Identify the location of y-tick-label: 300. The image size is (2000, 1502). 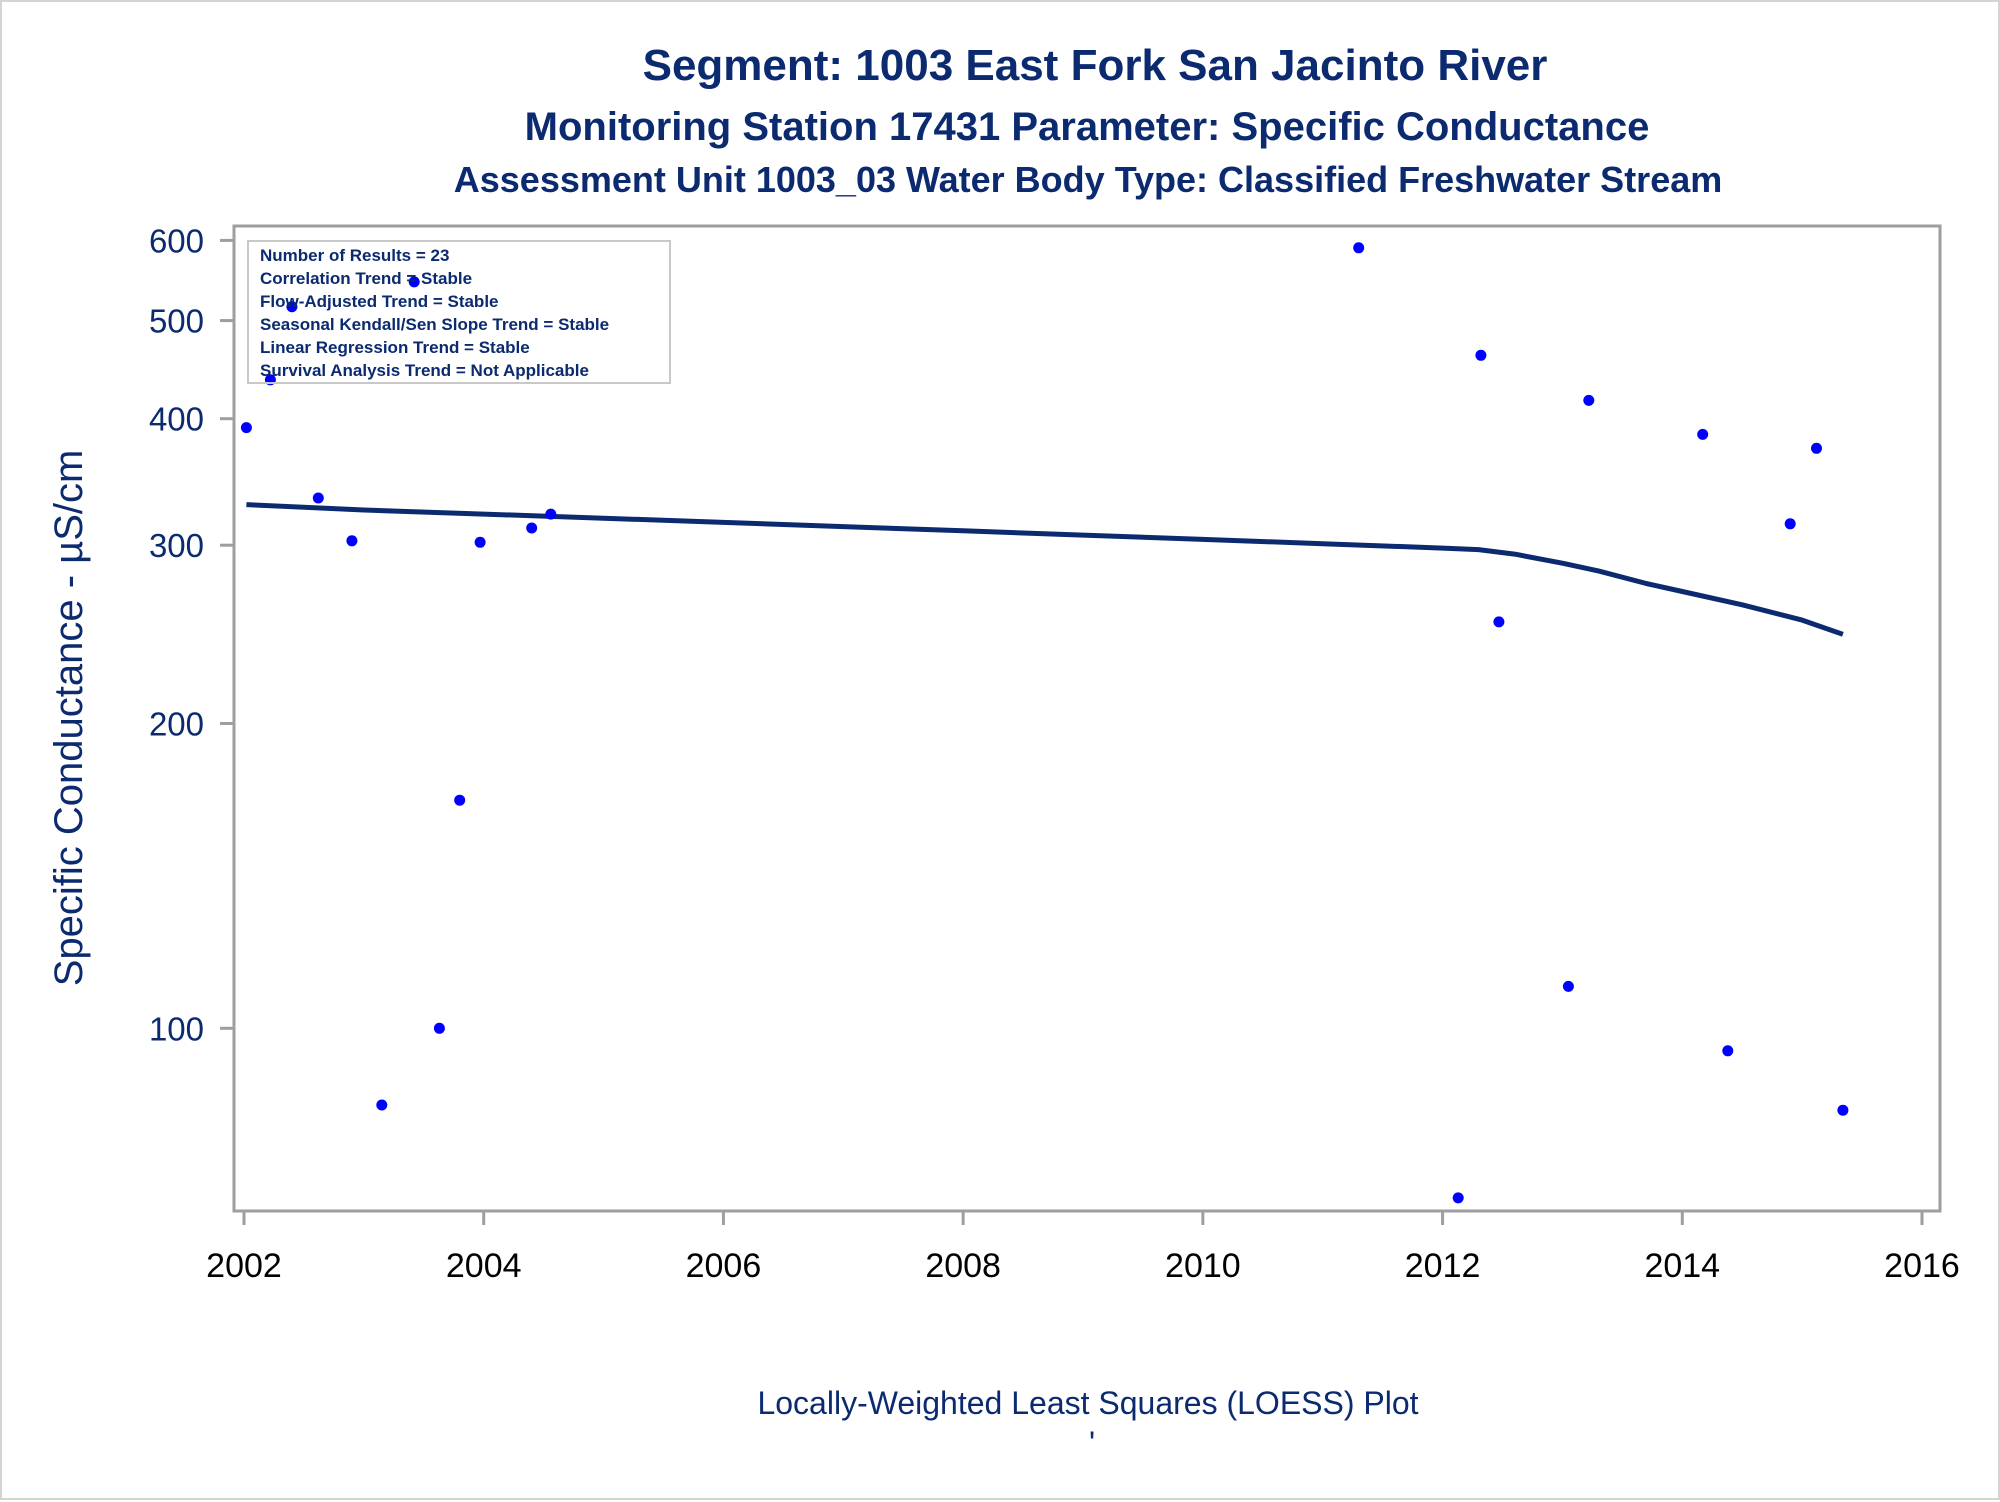
(176, 545).